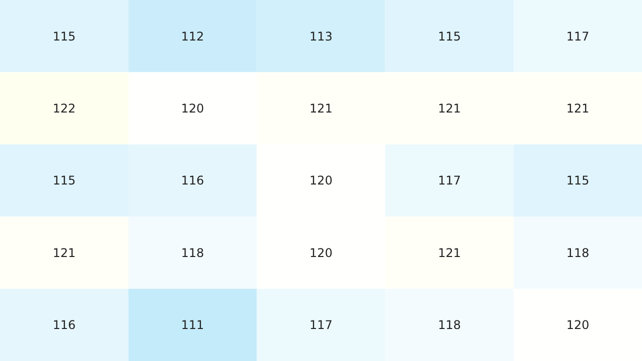 The height and width of the screenshot is (361, 642). What do you see at coordinates (192, 36) in the screenshot?
I see `data-label: 112` at bounding box center [192, 36].